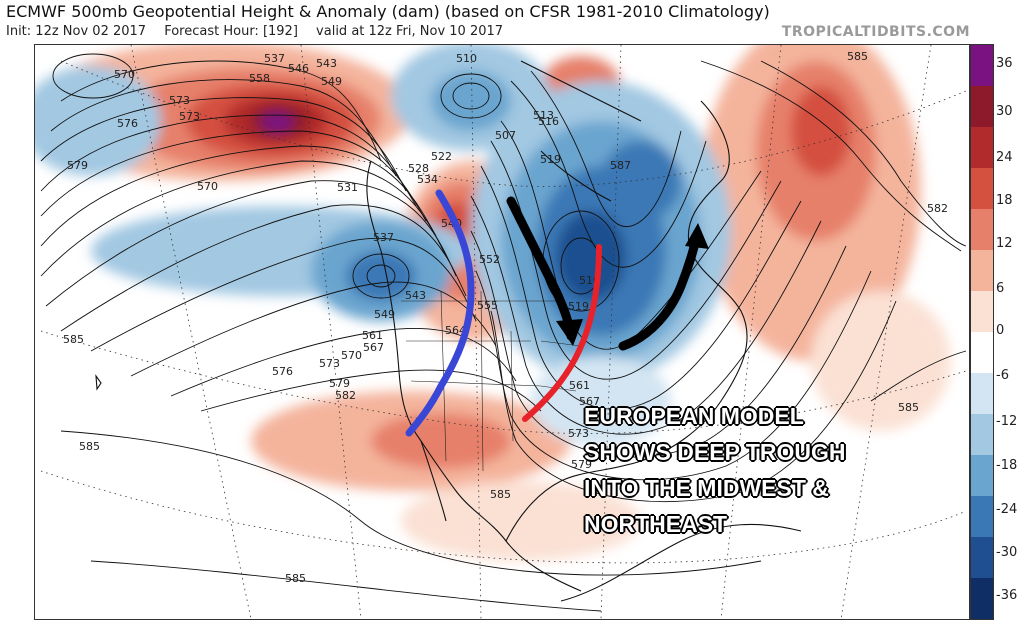 The height and width of the screenshot is (638, 1024). Describe the element at coordinates (440, 313) in the screenshot. I see `ridge-axis-line` at that location.